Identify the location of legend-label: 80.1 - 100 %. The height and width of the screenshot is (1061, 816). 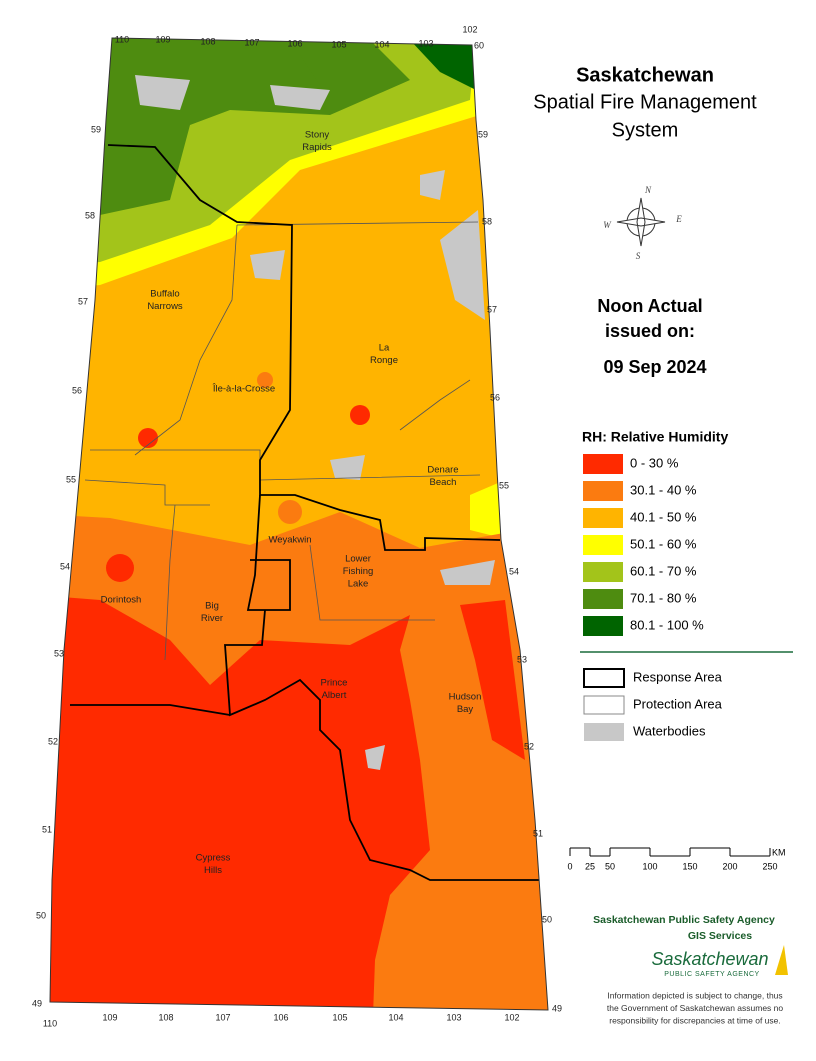
(667, 624).